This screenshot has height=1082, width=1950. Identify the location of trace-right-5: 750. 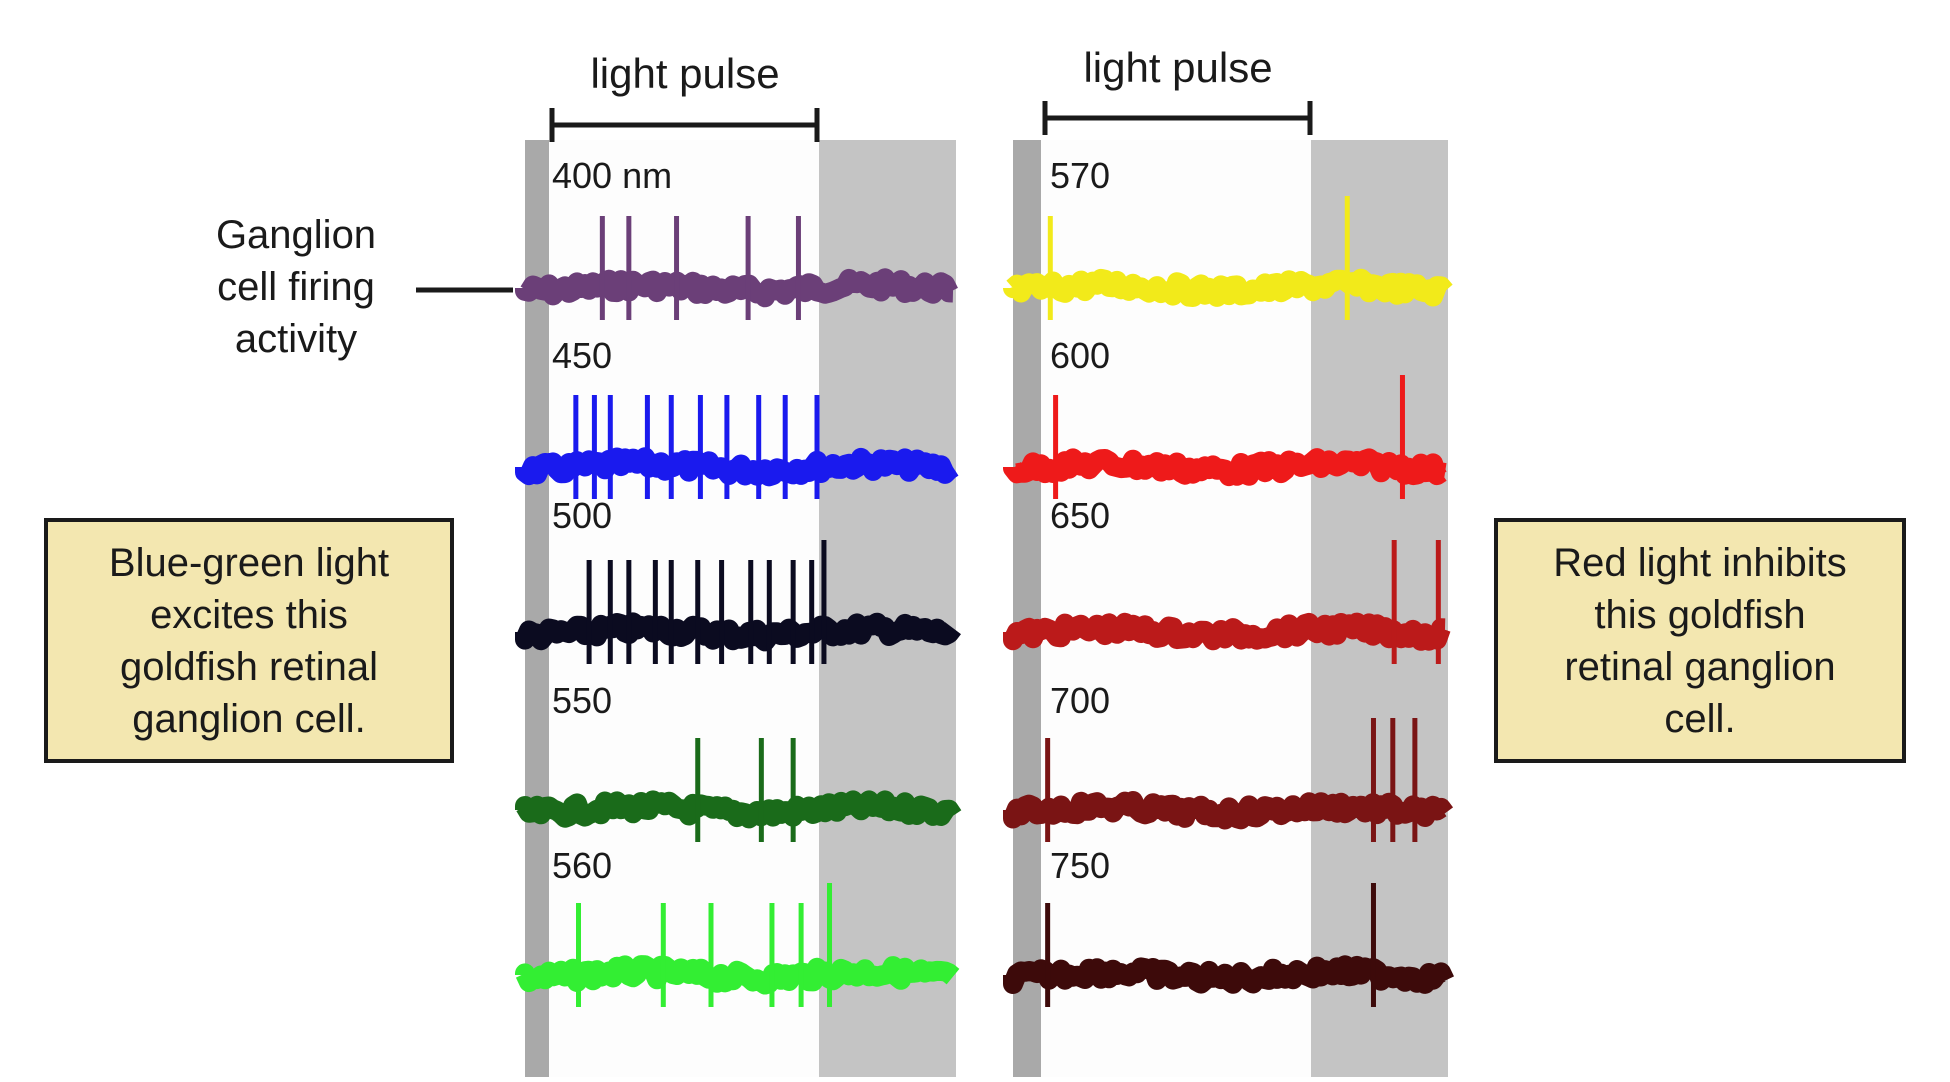
(1229, 926).